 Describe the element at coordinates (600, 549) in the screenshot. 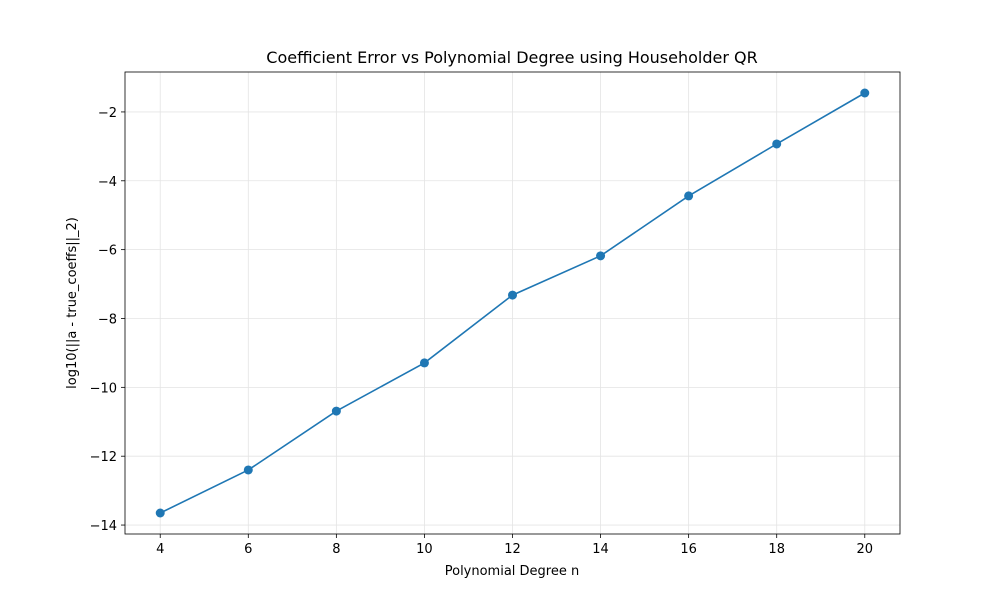

I see `x-tick-label: 14` at that location.